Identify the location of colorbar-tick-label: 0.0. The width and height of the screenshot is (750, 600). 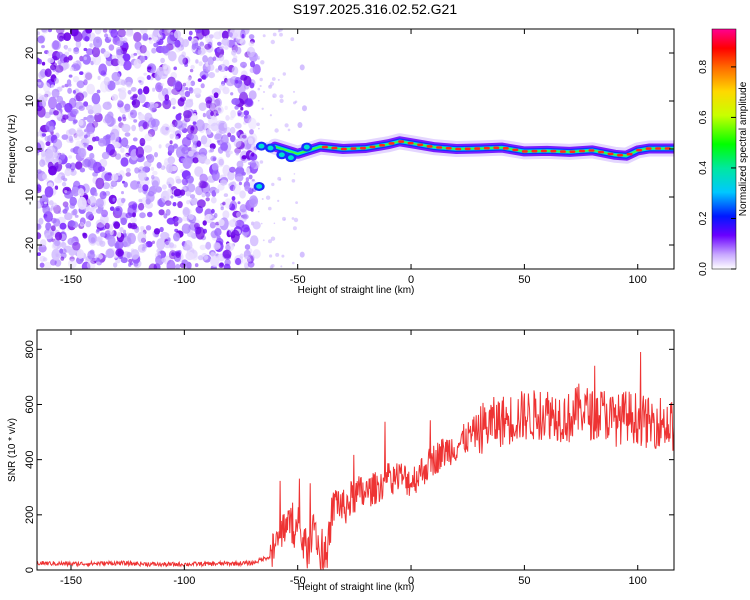
(703, 269).